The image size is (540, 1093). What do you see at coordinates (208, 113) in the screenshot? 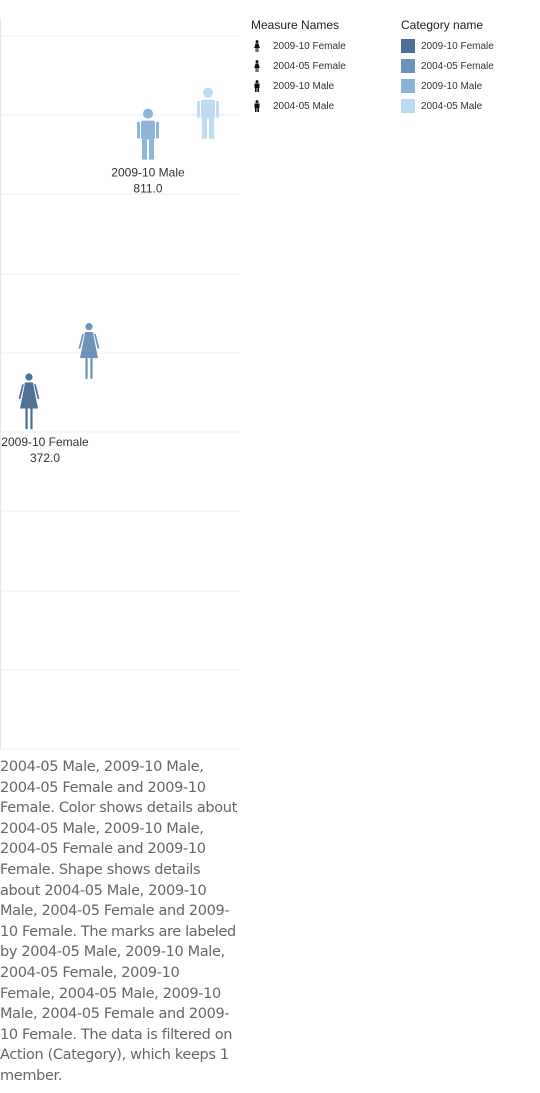
I see `mark-2004-05-male` at bounding box center [208, 113].